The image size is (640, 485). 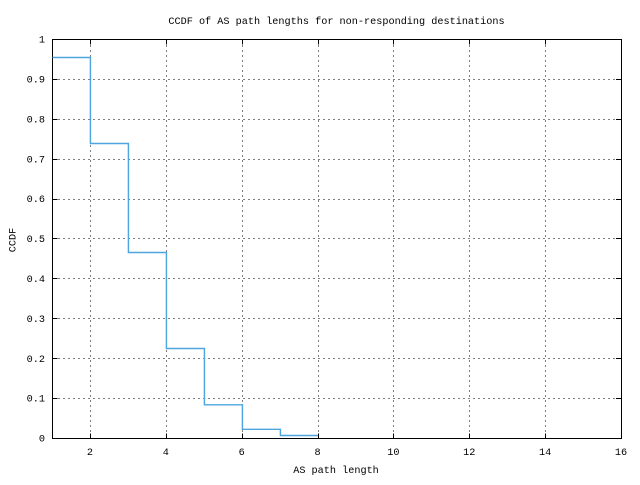 I want to click on svg-text: 0.2, so click(x=36, y=360).